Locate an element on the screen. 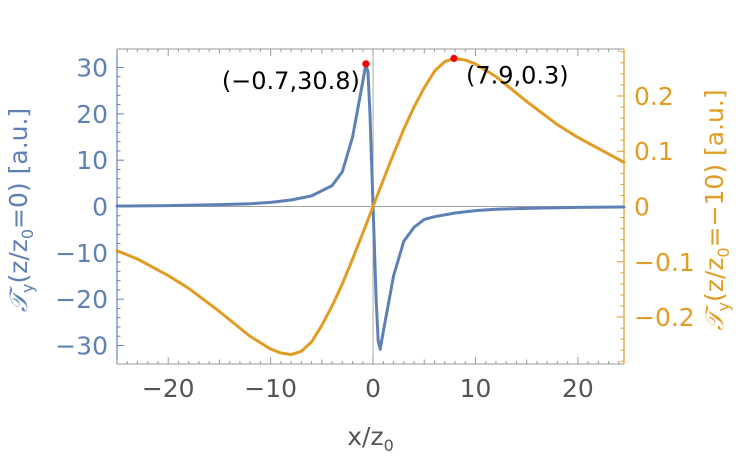 The image size is (750, 457). right-tick-label: 0.1 is located at coordinates (654, 151).